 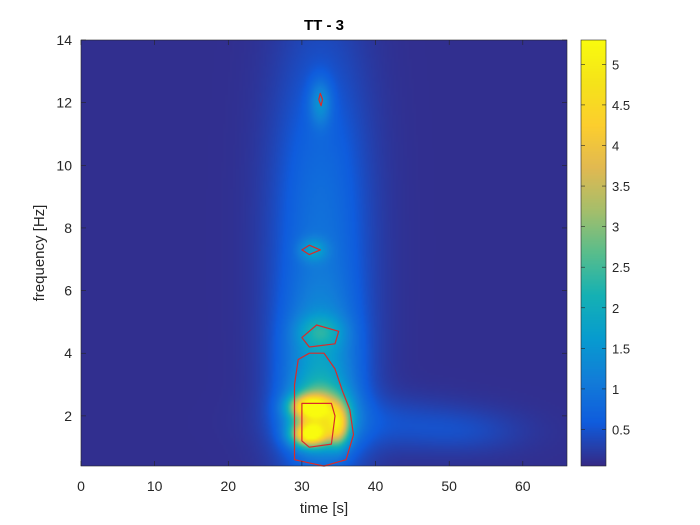 What do you see at coordinates (621, 105) in the screenshot?
I see `colorbar-tick-label: 4.5` at bounding box center [621, 105].